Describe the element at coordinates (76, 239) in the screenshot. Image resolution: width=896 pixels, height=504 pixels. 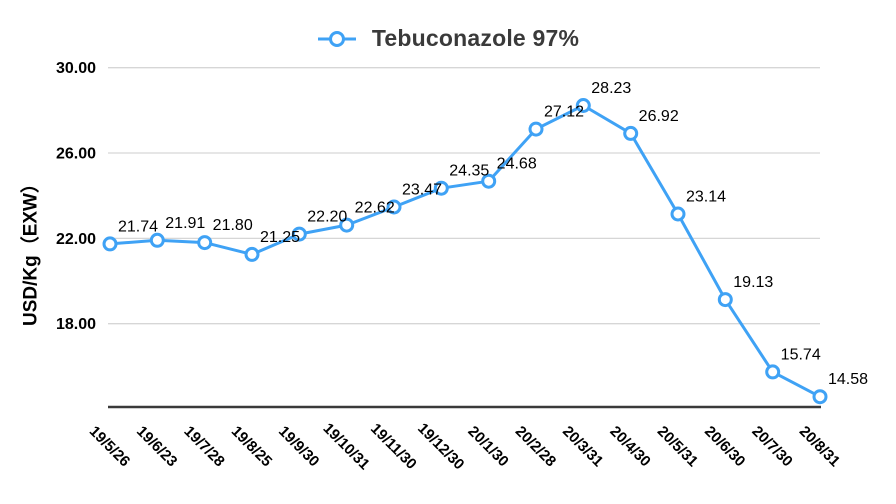
I see `y-tick-label: 22.00` at that location.